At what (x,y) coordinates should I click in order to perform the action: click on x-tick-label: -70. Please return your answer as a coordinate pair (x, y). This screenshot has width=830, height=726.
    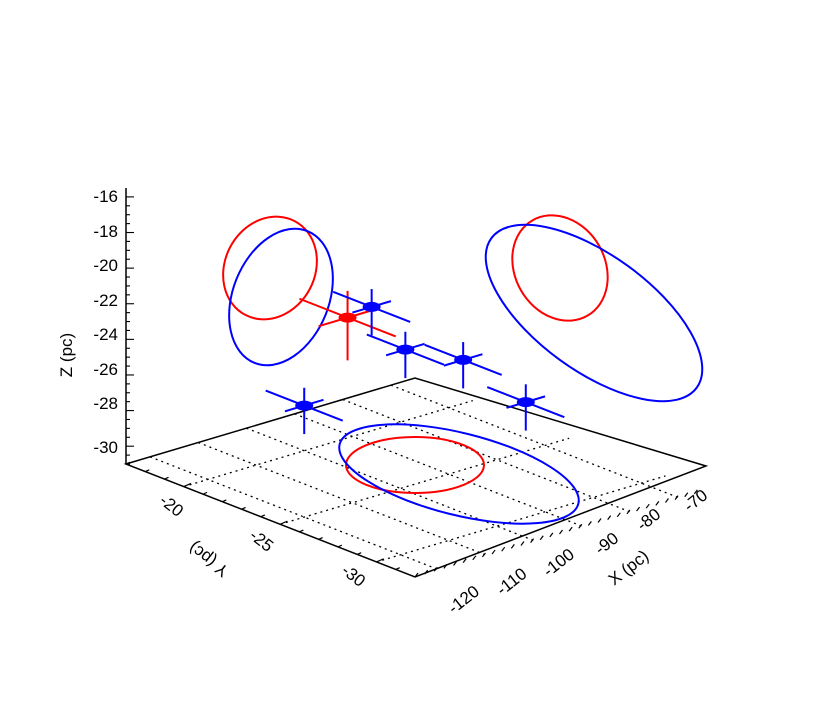
    Looking at the image, I should click on (695, 501).